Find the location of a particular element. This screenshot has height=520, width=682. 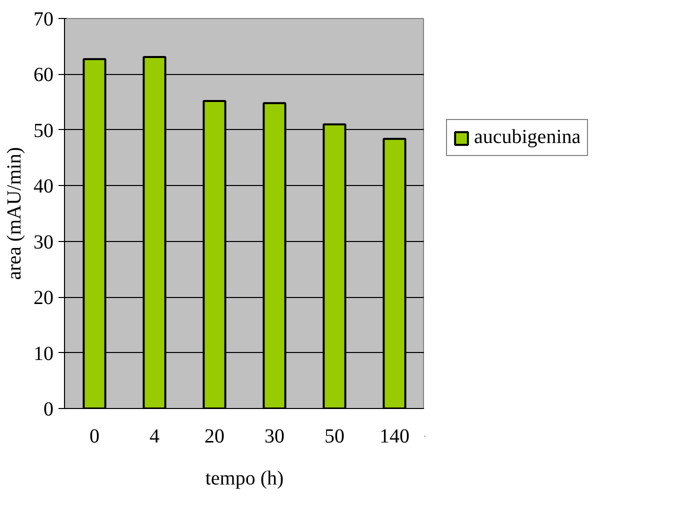

y-tick-label: 10 is located at coordinates (44, 353).